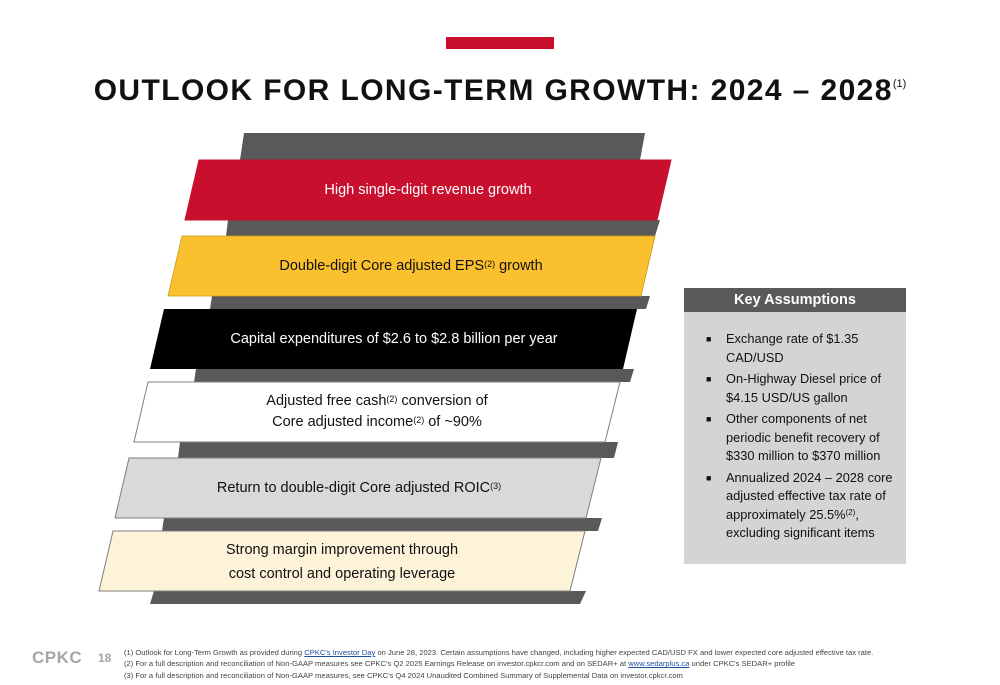 The height and width of the screenshot is (685, 1000). I want to click on band-revenue-label: High single-digit revenue growth, so click(428, 189).